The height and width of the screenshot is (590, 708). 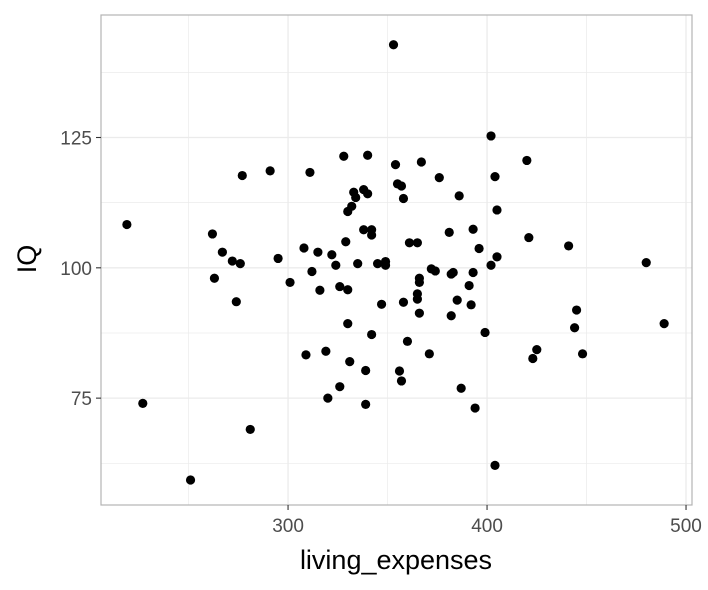 I want to click on x-axis-title: living_expenses, so click(x=396, y=560).